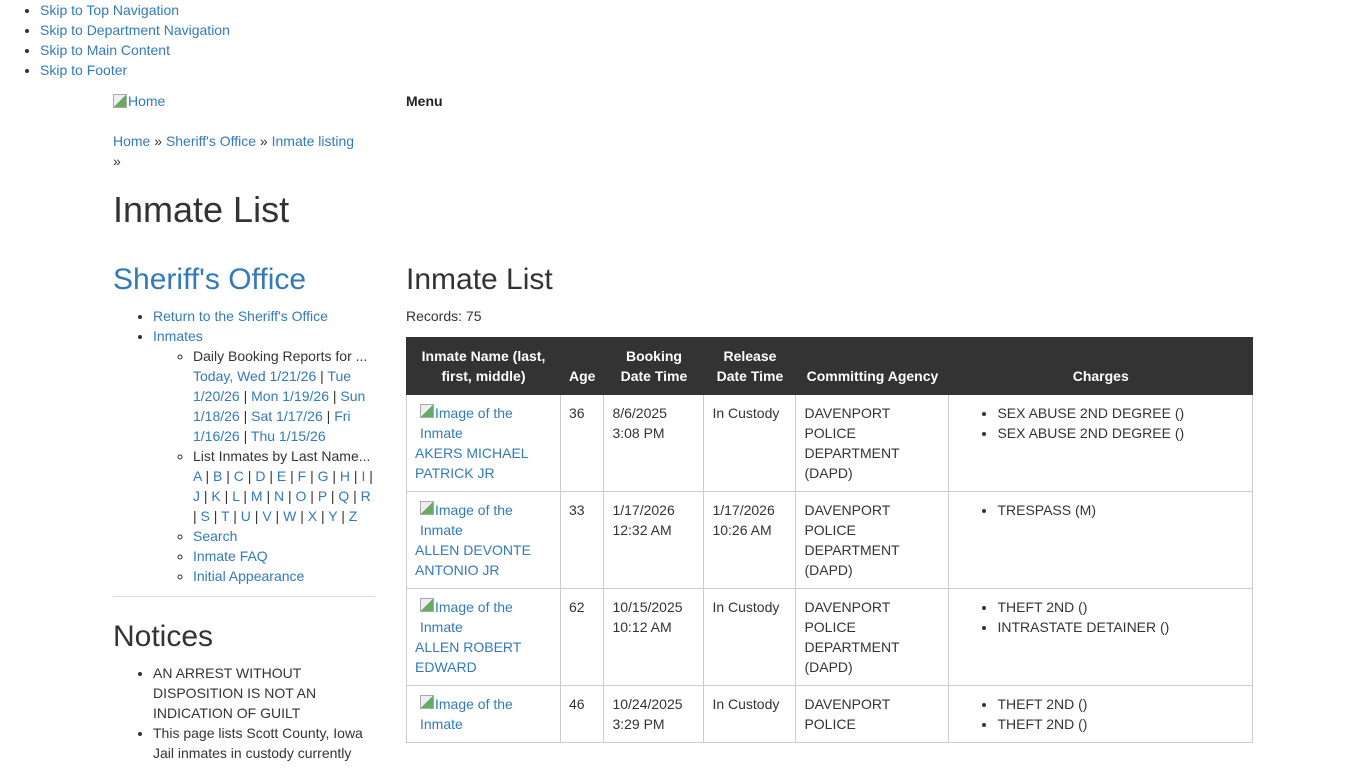  What do you see at coordinates (255, 376) in the screenshot?
I see `daily-report-link: Today, Wed 1/21/26` at bounding box center [255, 376].